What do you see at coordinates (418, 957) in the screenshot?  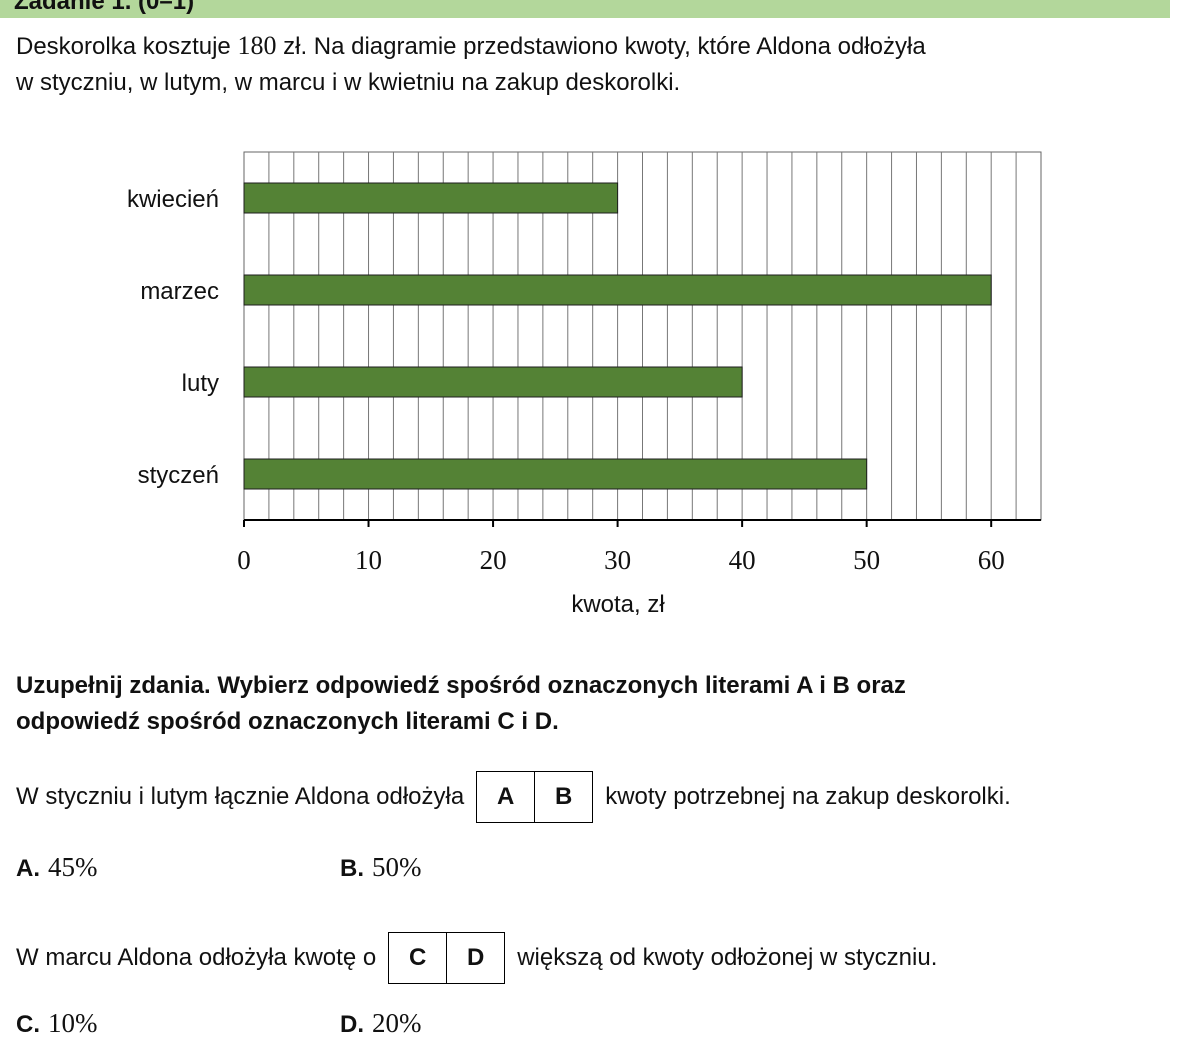 I see `answer-box-c: C` at bounding box center [418, 957].